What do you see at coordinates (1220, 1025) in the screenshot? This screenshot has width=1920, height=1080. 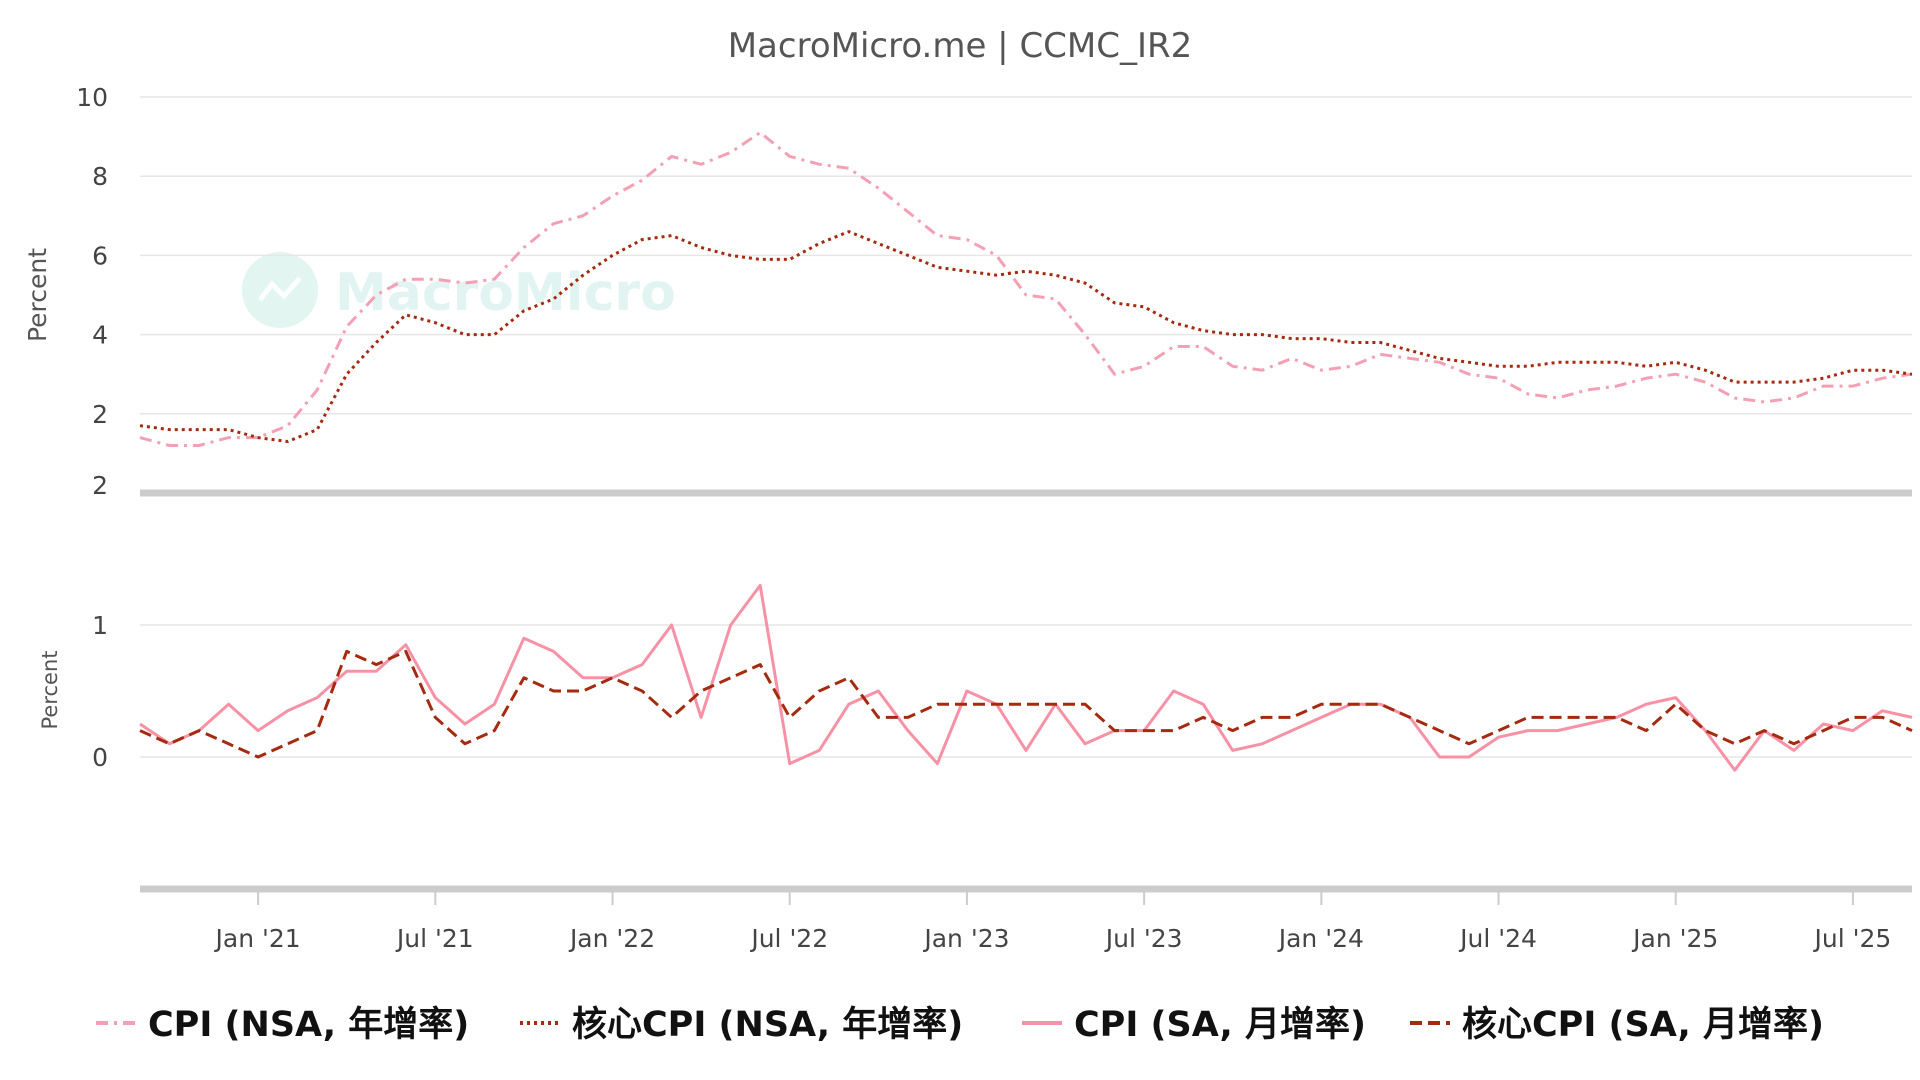 I see `legend-item: CPI (SA, 月增率)` at bounding box center [1220, 1025].